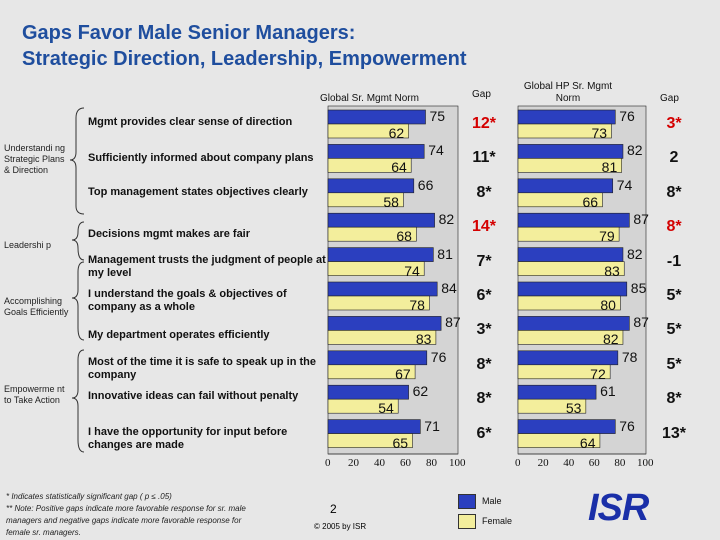 This screenshot has height=540, width=720. I want to click on legend-label-female: Female, so click(497, 521).